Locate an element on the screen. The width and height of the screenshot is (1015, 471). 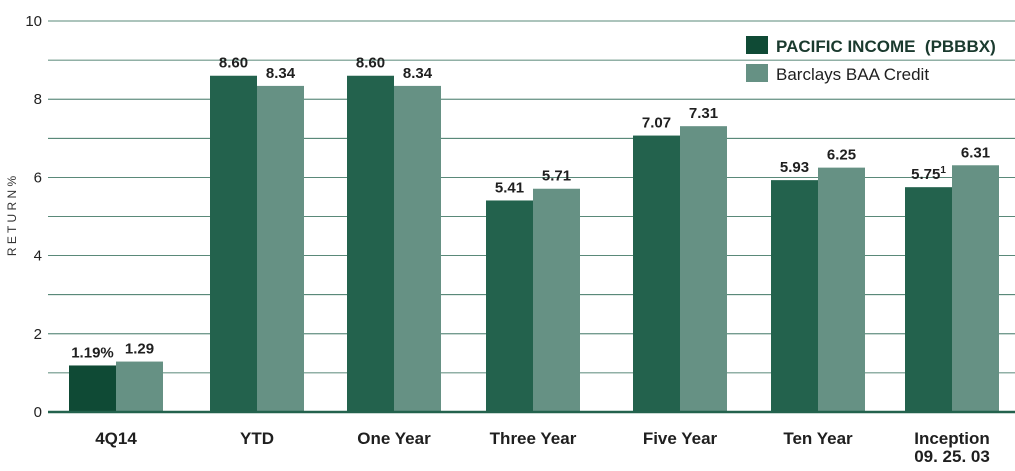
category-label: Inception 09. 25. 03 is located at coordinates (952, 447).